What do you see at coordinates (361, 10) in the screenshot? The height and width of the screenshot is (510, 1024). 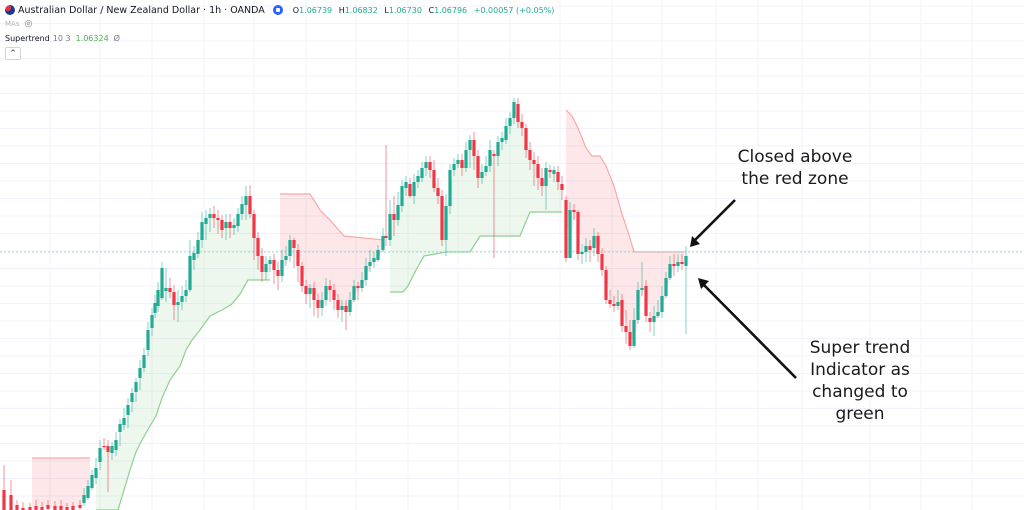 I see `high-value: 1.06832` at bounding box center [361, 10].